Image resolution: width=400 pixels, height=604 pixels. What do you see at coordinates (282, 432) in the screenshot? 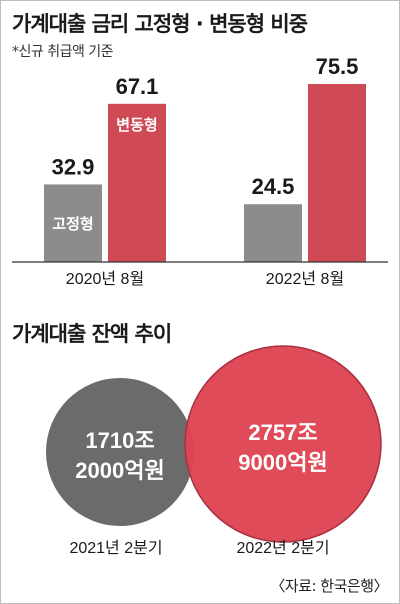
I see `bubble-value-label: 2757조` at bounding box center [282, 432].